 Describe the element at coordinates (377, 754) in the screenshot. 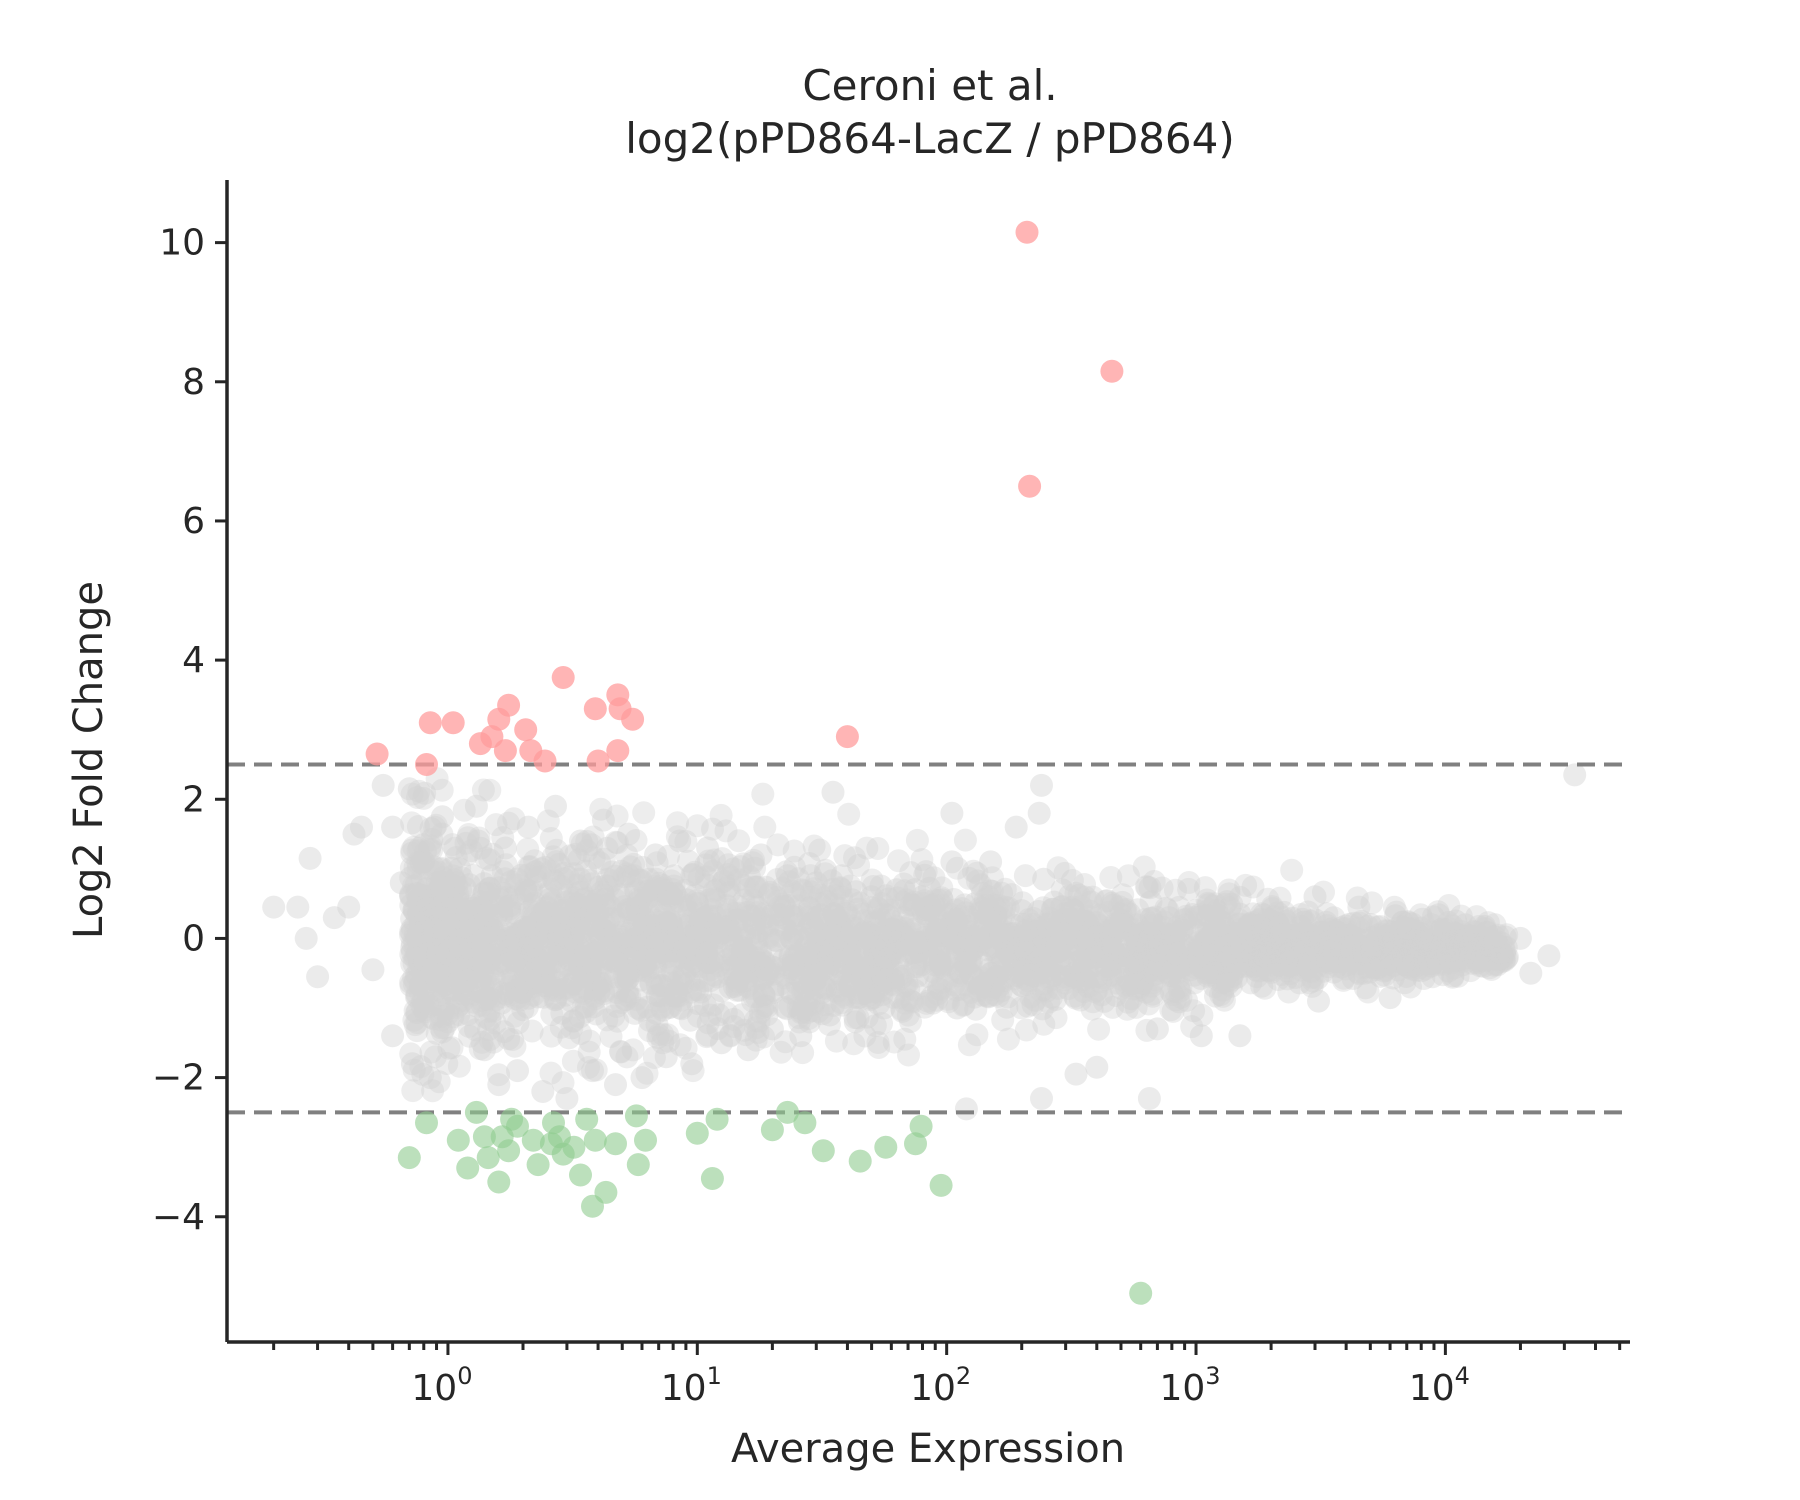

I see `upregulated-point` at that location.